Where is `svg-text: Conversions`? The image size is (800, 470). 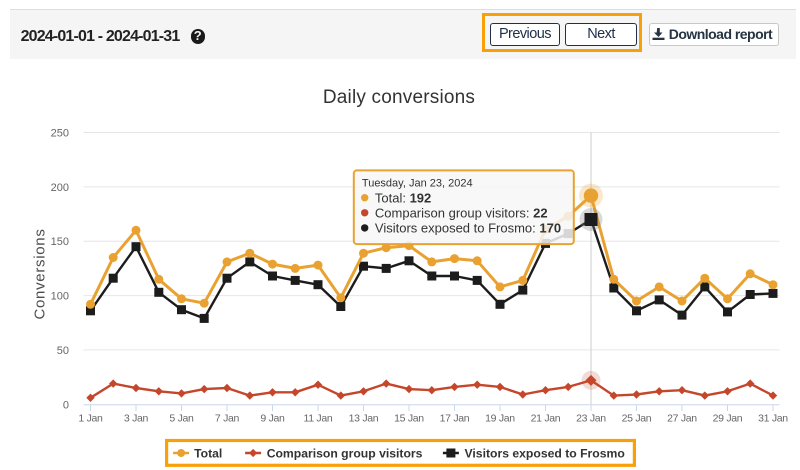 svg-text: Conversions is located at coordinates (40, 273).